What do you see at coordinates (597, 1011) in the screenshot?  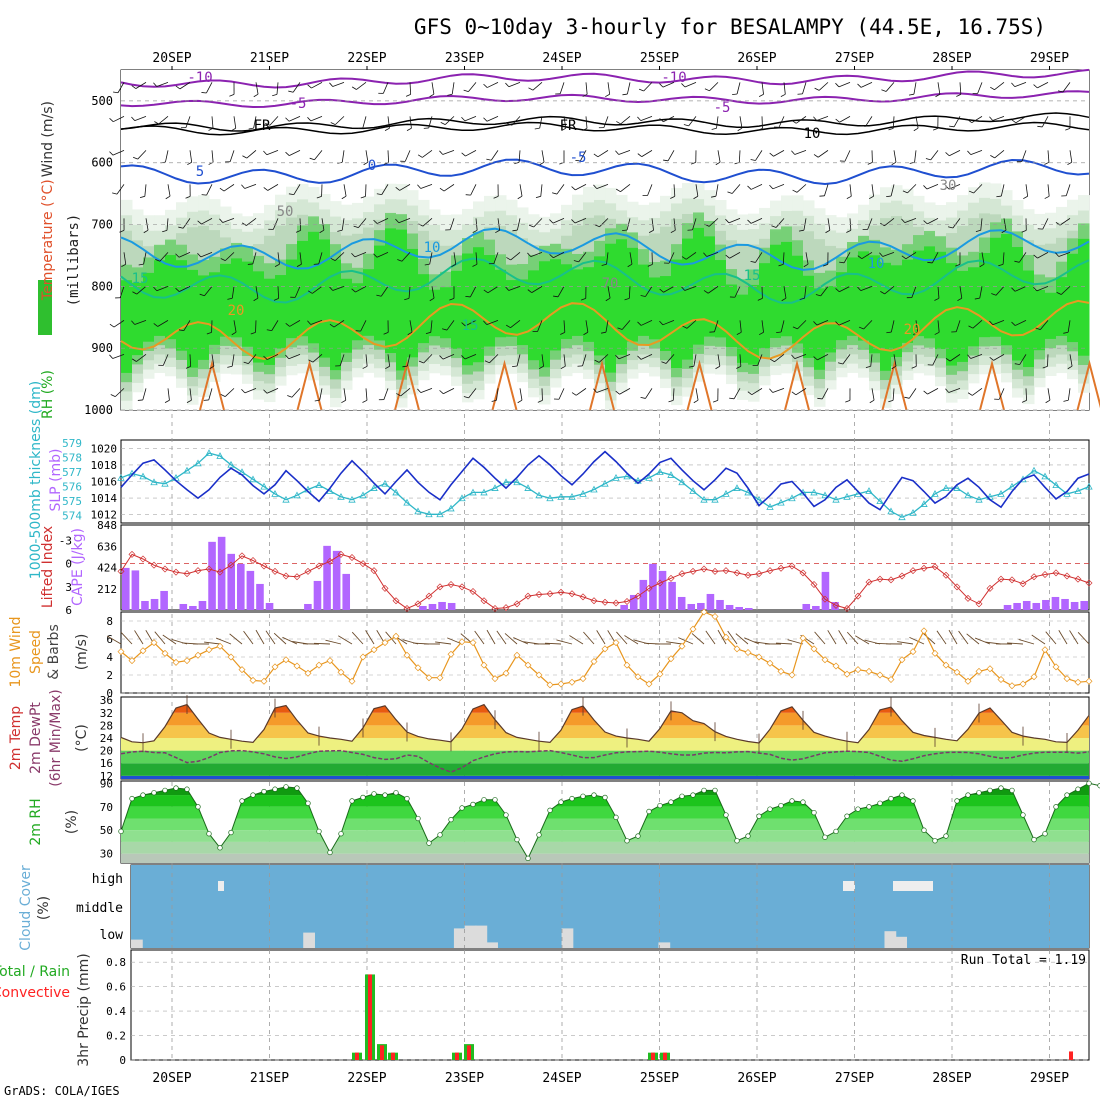 I see `precip-panel: 0.80.60.40.20` at bounding box center [597, 1011].